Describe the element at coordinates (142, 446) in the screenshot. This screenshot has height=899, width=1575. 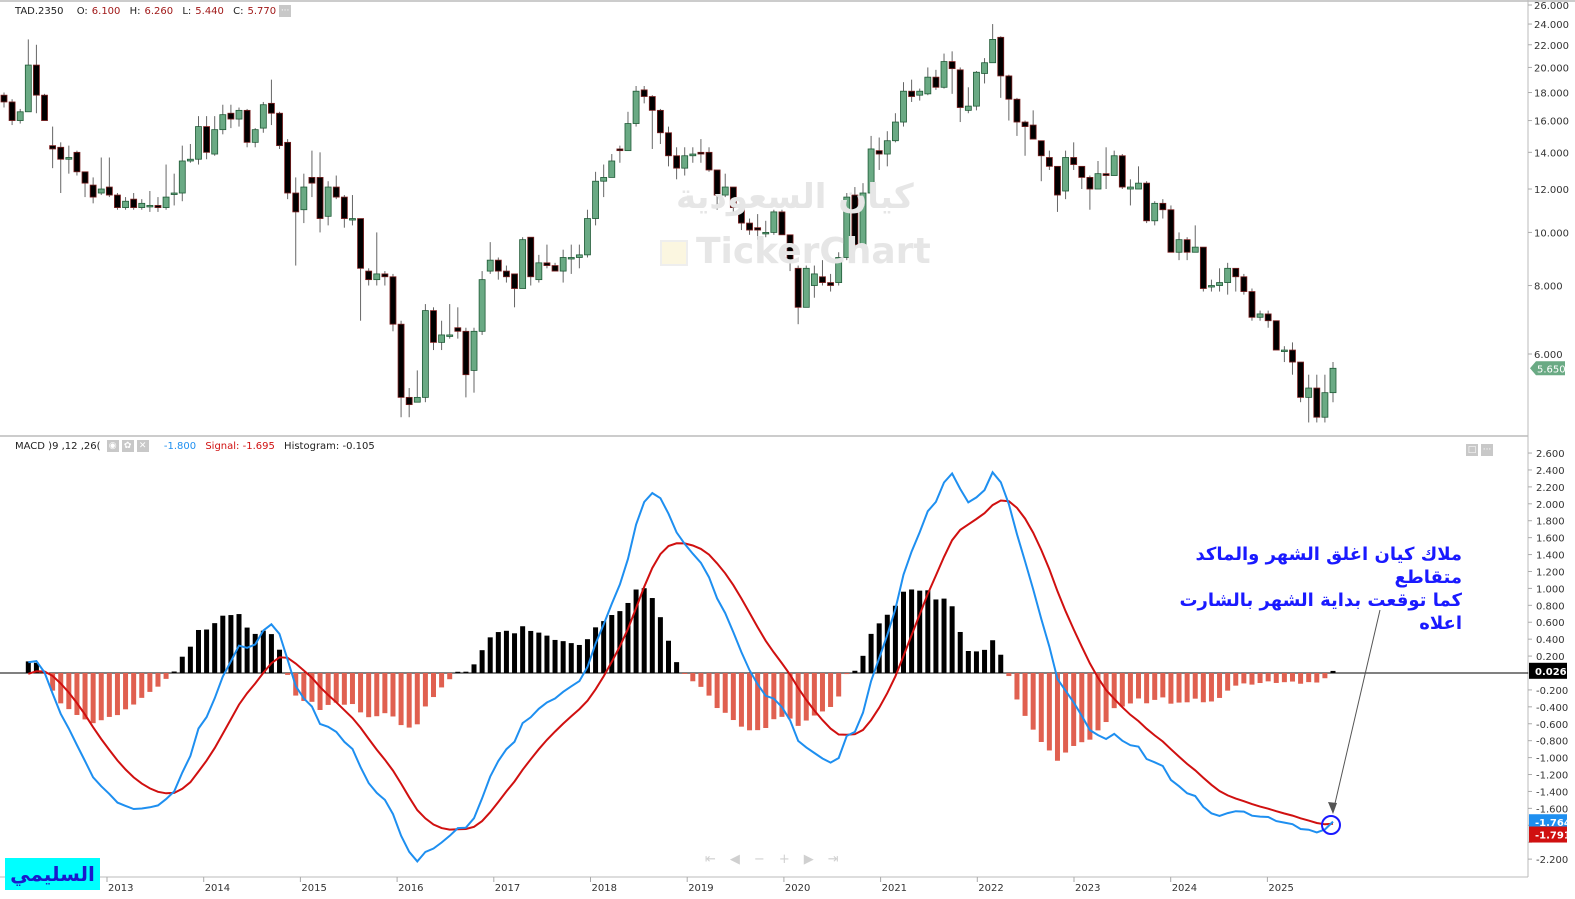
I see `close-icon: ✕` at that location.